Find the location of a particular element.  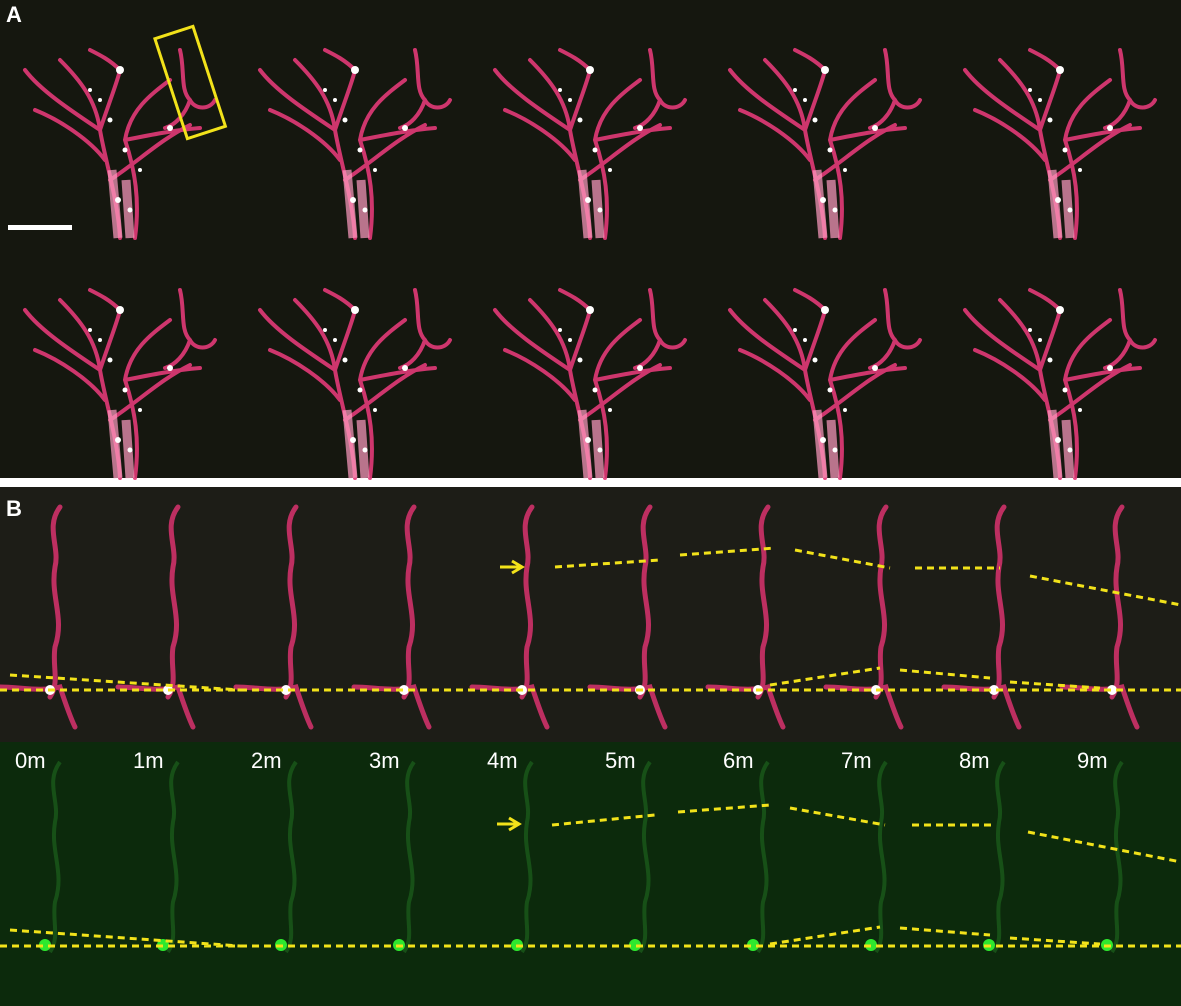

time-label: 7m is located at coordinates (856, 760).